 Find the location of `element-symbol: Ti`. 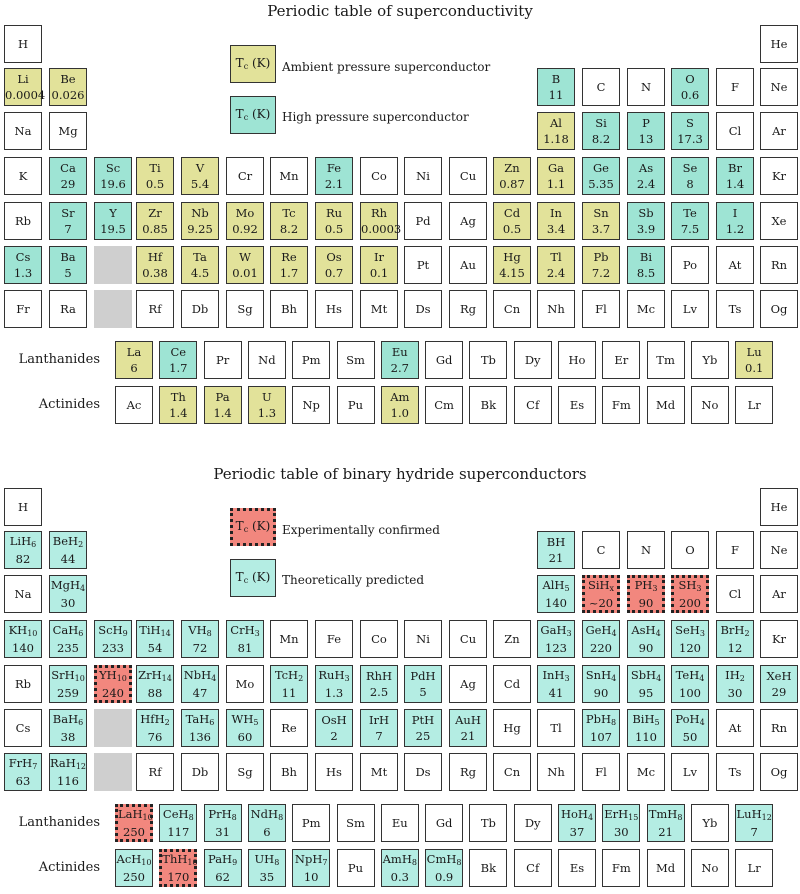

element-symbol: Ti is located at coordinates (155, 167).